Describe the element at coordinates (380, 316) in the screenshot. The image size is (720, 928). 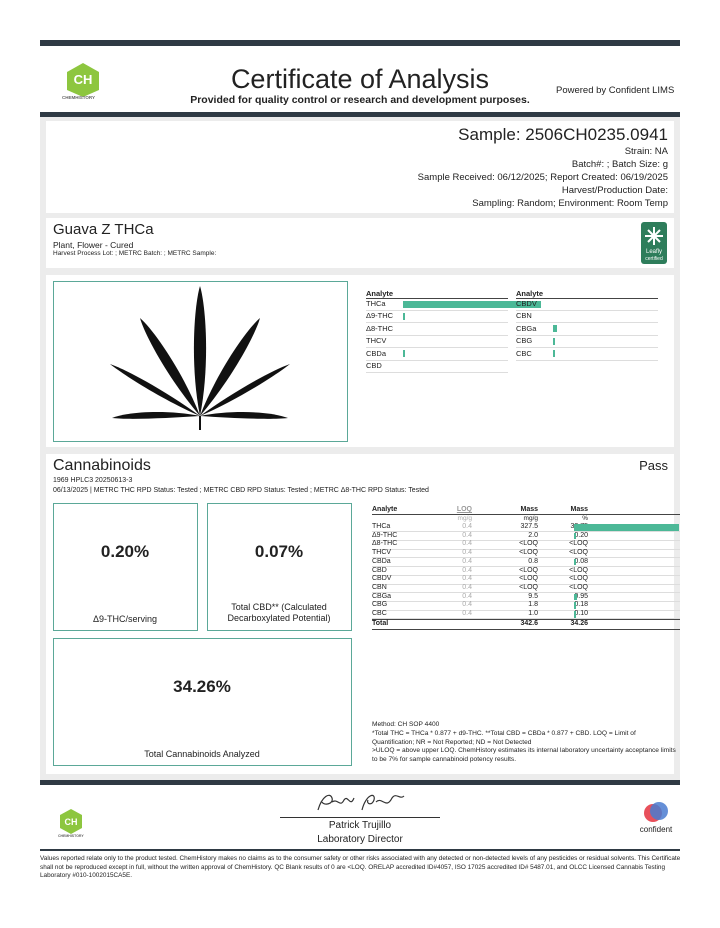
I see `analyte-name: Δ9-THC` at that location.